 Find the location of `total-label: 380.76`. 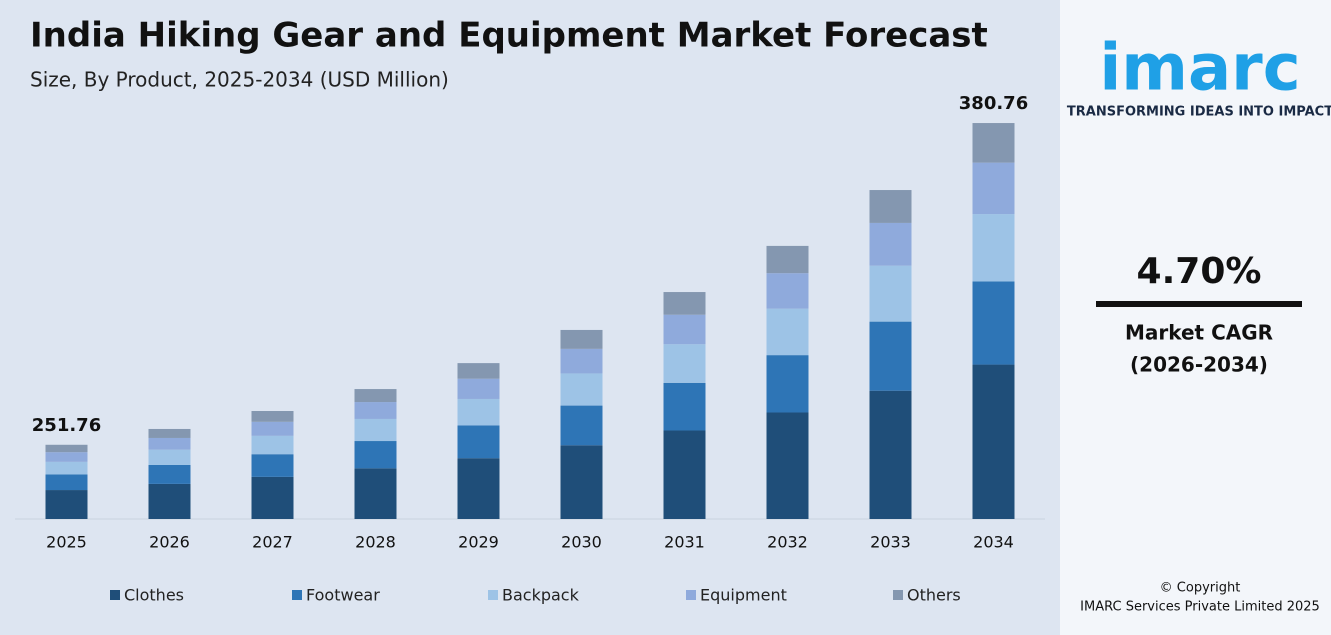

total-label: 380.76 is located at coordinates (993, 103).